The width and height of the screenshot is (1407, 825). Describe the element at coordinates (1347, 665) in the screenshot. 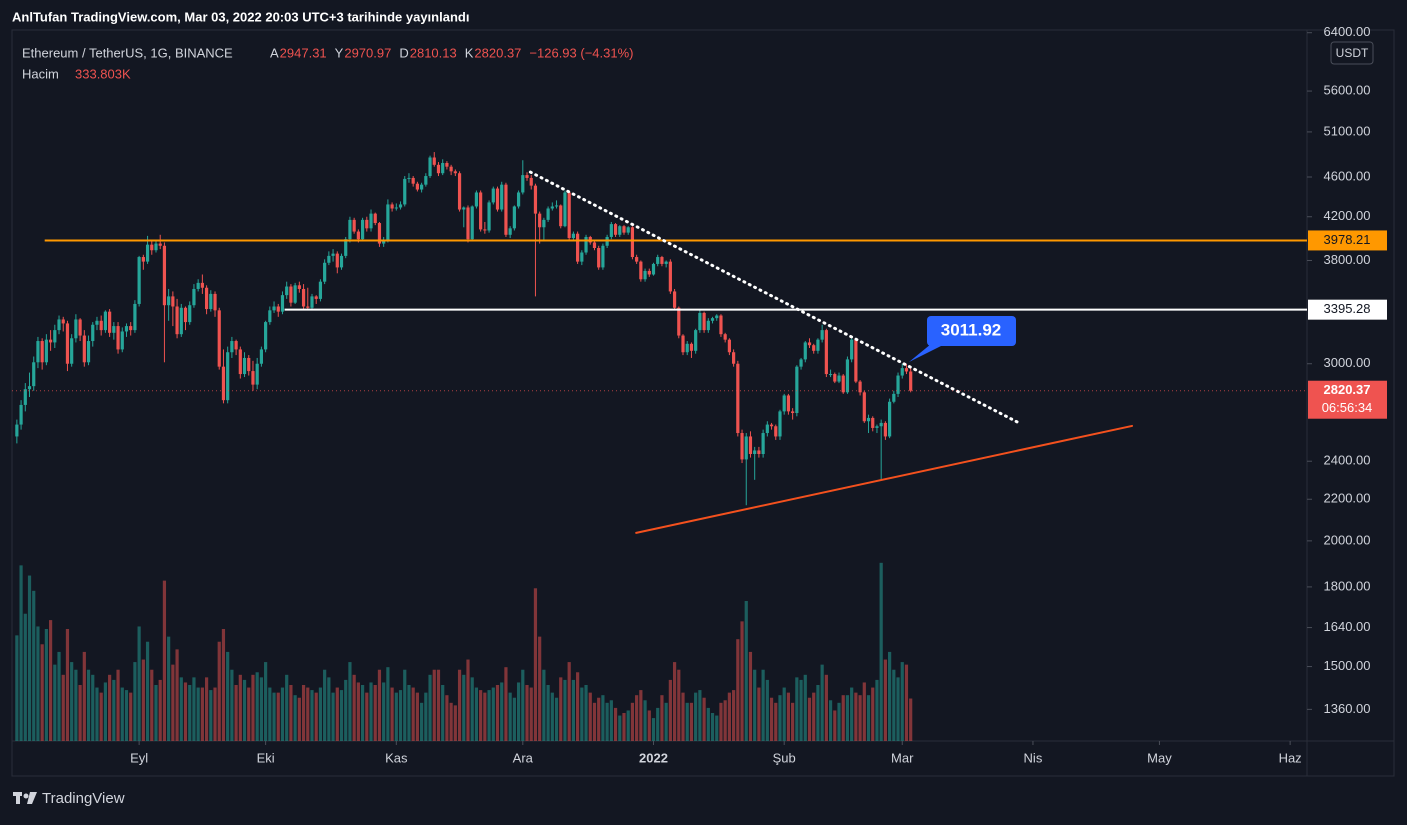

I see `y-tick-label: 1500.00` at that location.